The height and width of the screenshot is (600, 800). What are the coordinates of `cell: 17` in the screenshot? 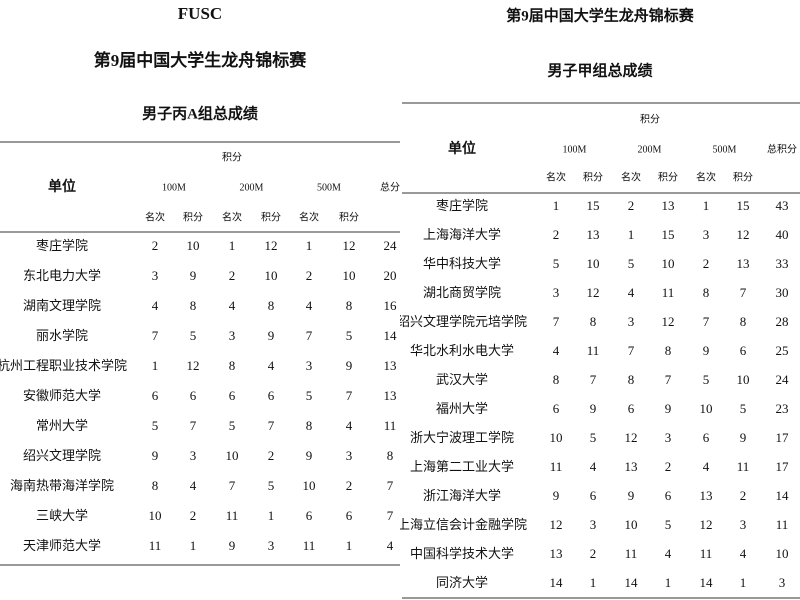 It's located at (783, 466).